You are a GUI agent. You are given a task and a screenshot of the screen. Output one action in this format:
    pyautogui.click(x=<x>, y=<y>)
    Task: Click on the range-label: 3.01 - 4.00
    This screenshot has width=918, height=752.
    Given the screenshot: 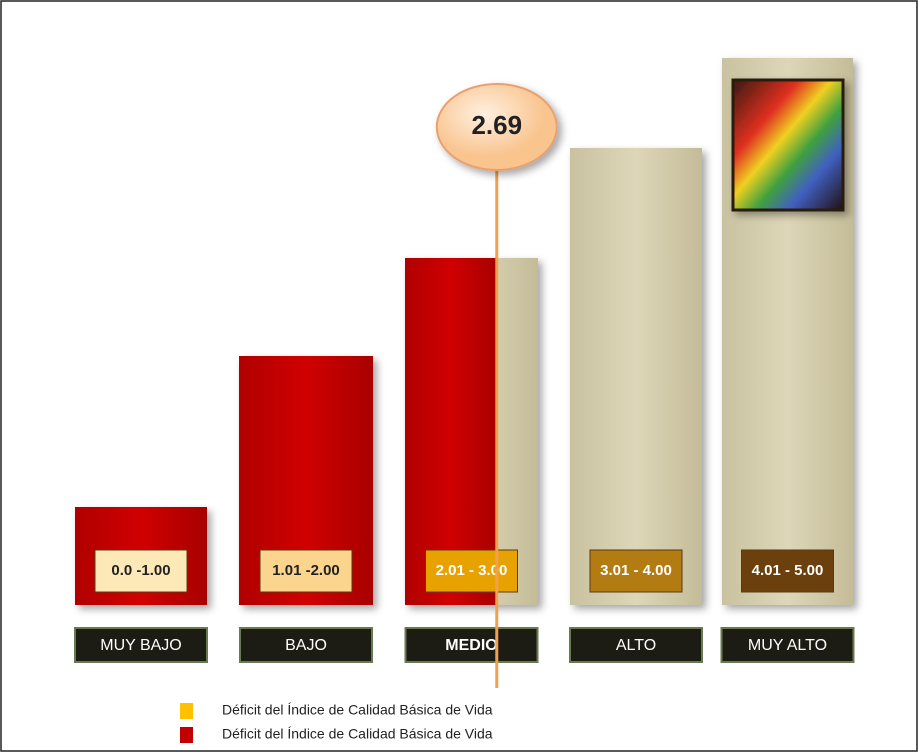 What is the action you would take?
    pyautogui.click(x=636, y=570)
    